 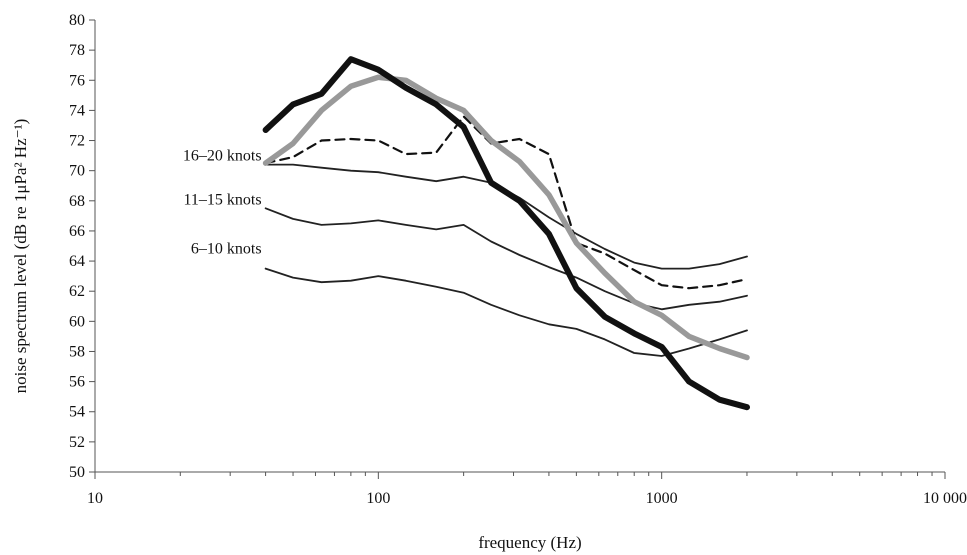 What do you see at coordinates (20, 256) in the screenshot?
I see `y-axis-title: noise spectrum level (dB re 1μPa² Hz⁻¹)` at bounding box center [20, 256].